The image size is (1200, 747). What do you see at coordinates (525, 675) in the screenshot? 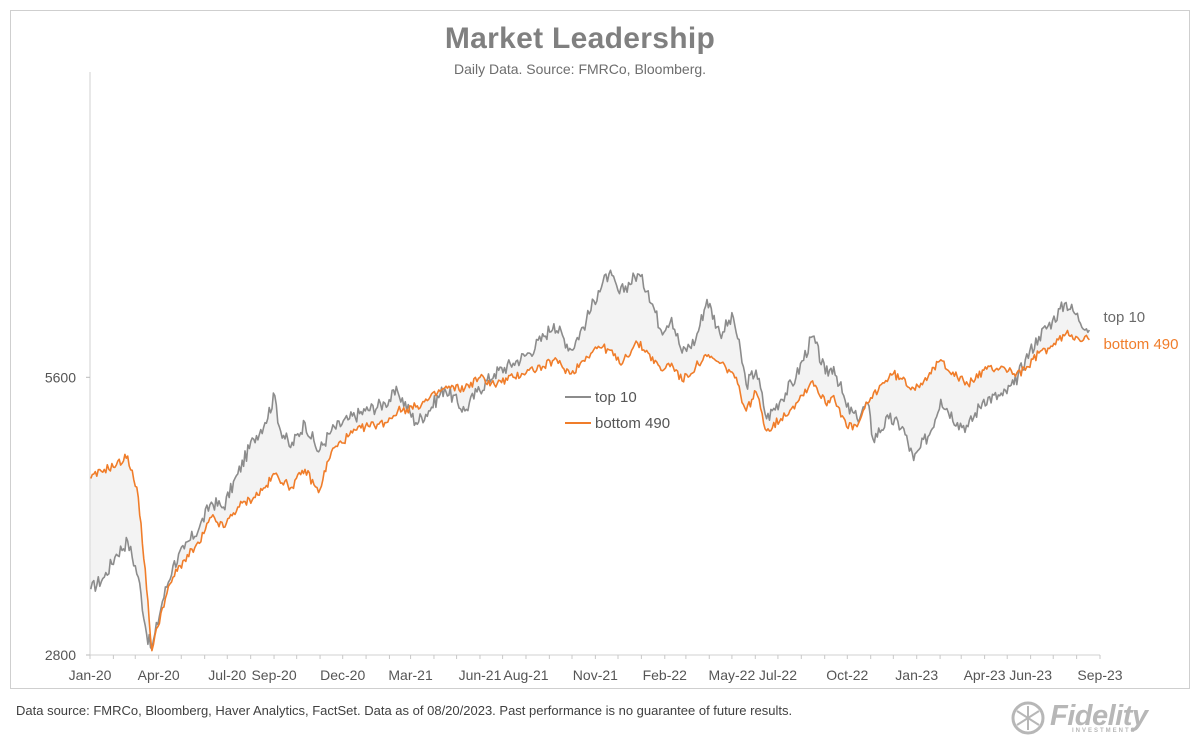
I see `x-tick-label: Aug-21` at bounding box center [525, 675].